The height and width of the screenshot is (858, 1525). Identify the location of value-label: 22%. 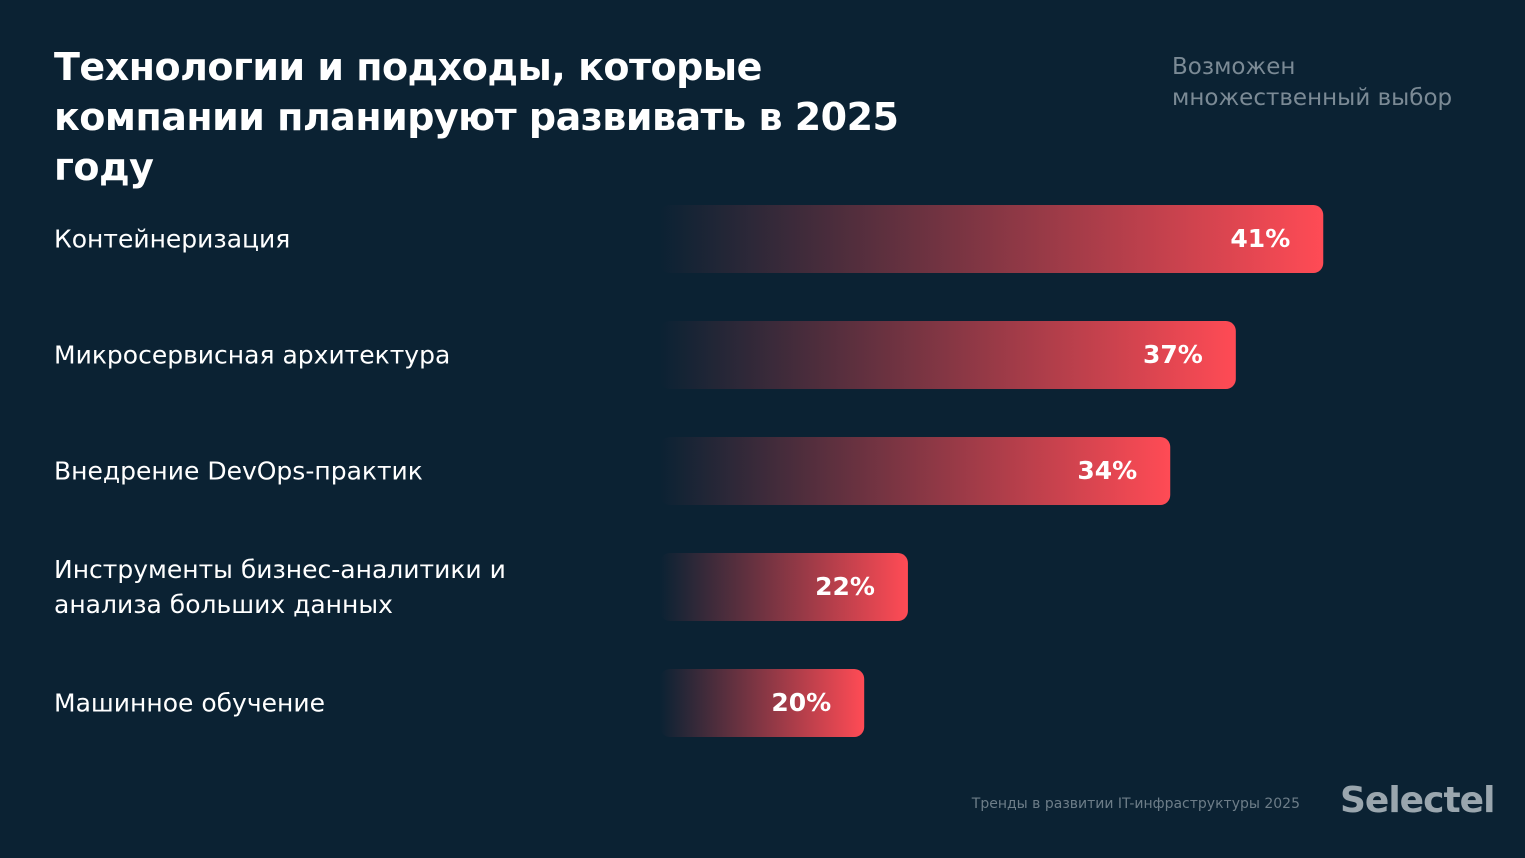
(845, 586).